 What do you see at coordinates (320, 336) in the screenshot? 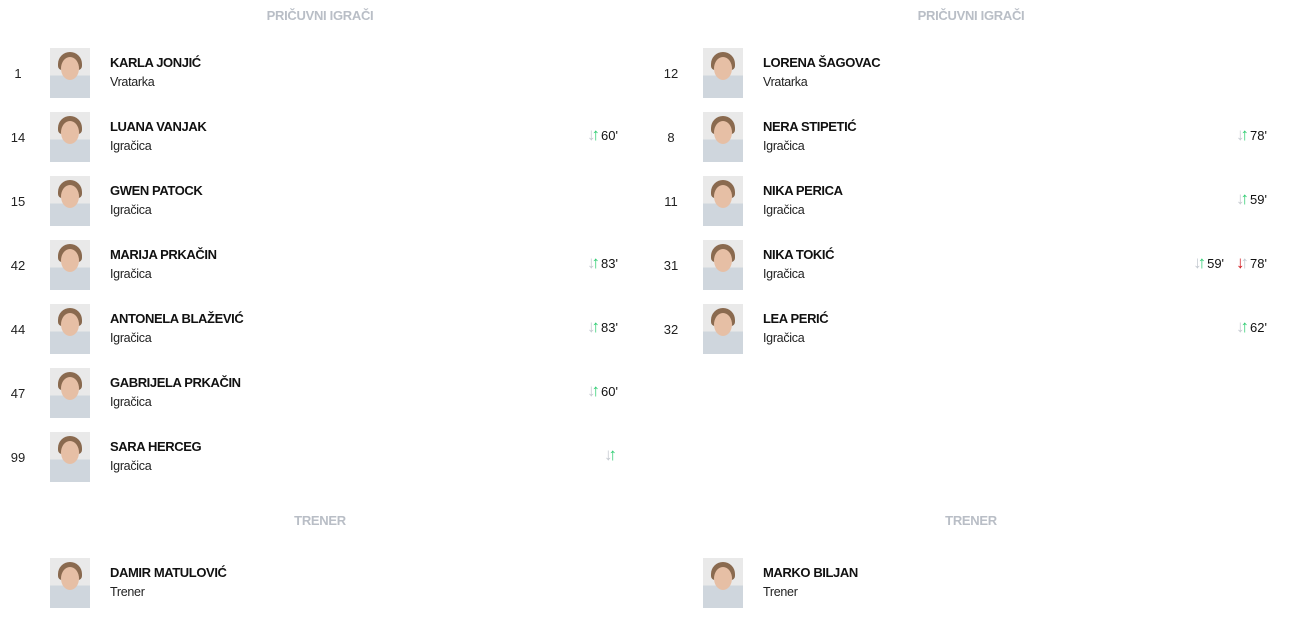
I see `player-row: 44 ANTONELA BLAŽEVIĆ Igračica ↓↑ 83'` at bounding box center [320, 336].